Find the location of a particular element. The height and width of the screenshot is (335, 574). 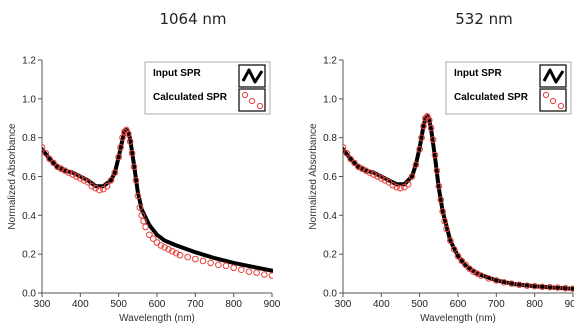

x-tick-label: 500 is located at coordinates (118, 304).